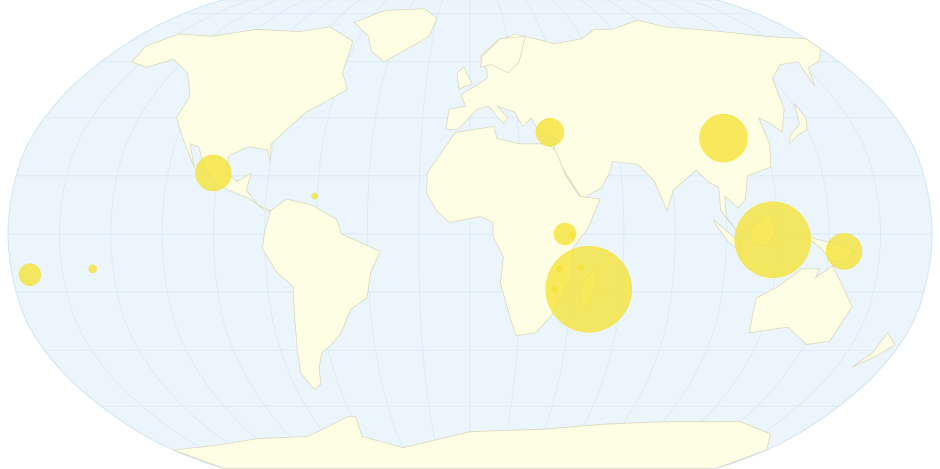  I want to click on land-arabia-britain, so click(464, 78).